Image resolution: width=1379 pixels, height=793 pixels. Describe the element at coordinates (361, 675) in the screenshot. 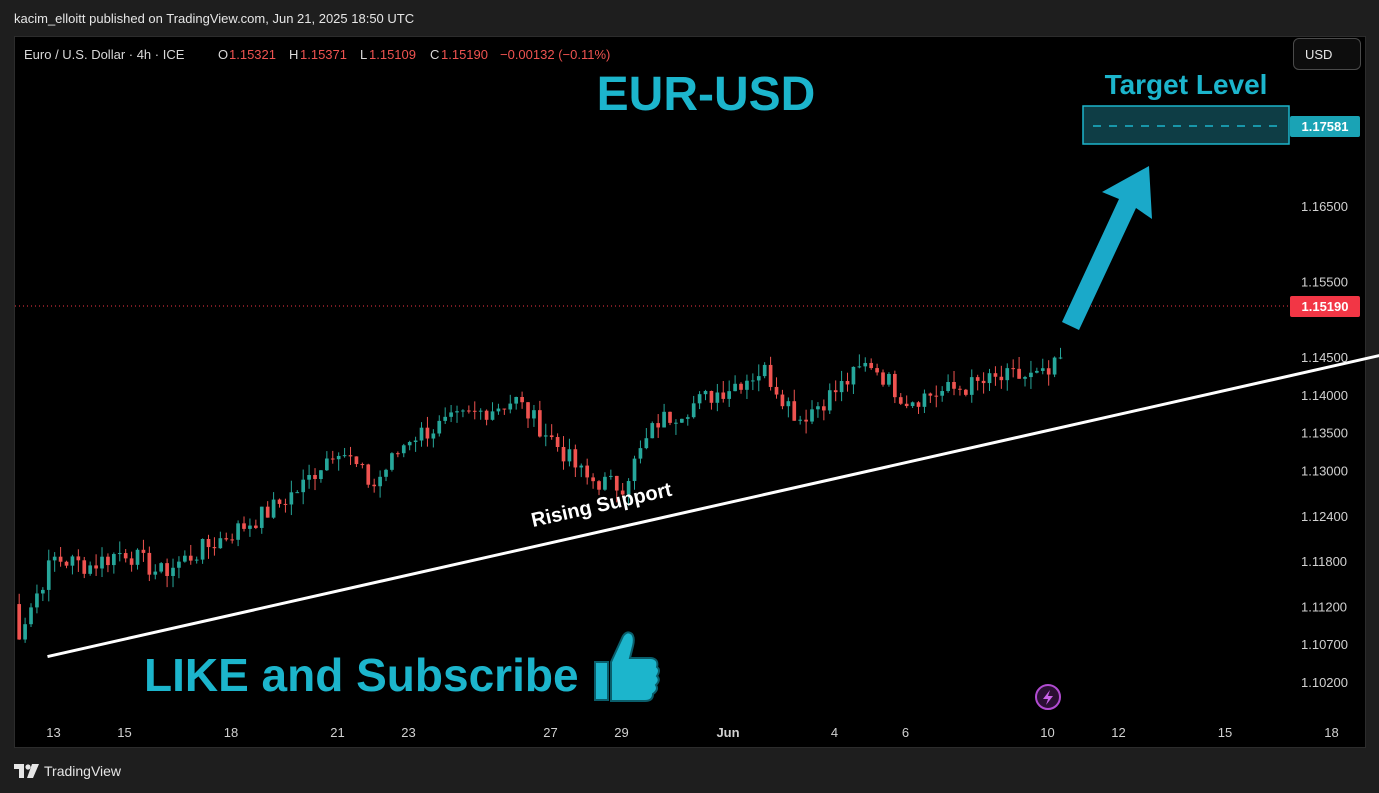

I see `cta-text: LIKE and Subscribe` at that location.